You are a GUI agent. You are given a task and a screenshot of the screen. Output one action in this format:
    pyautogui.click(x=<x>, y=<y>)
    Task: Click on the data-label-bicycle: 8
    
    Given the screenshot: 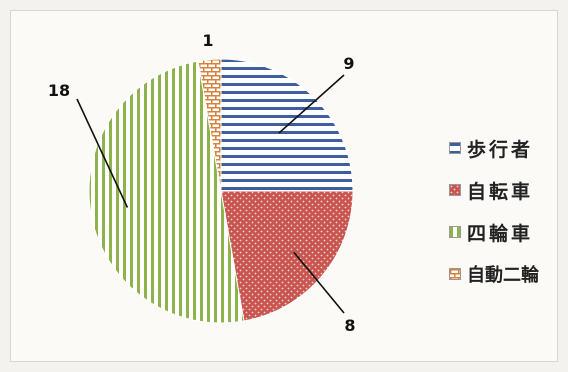 What is the action you would take?
    pyautogui.click(x=349, y=325)
    